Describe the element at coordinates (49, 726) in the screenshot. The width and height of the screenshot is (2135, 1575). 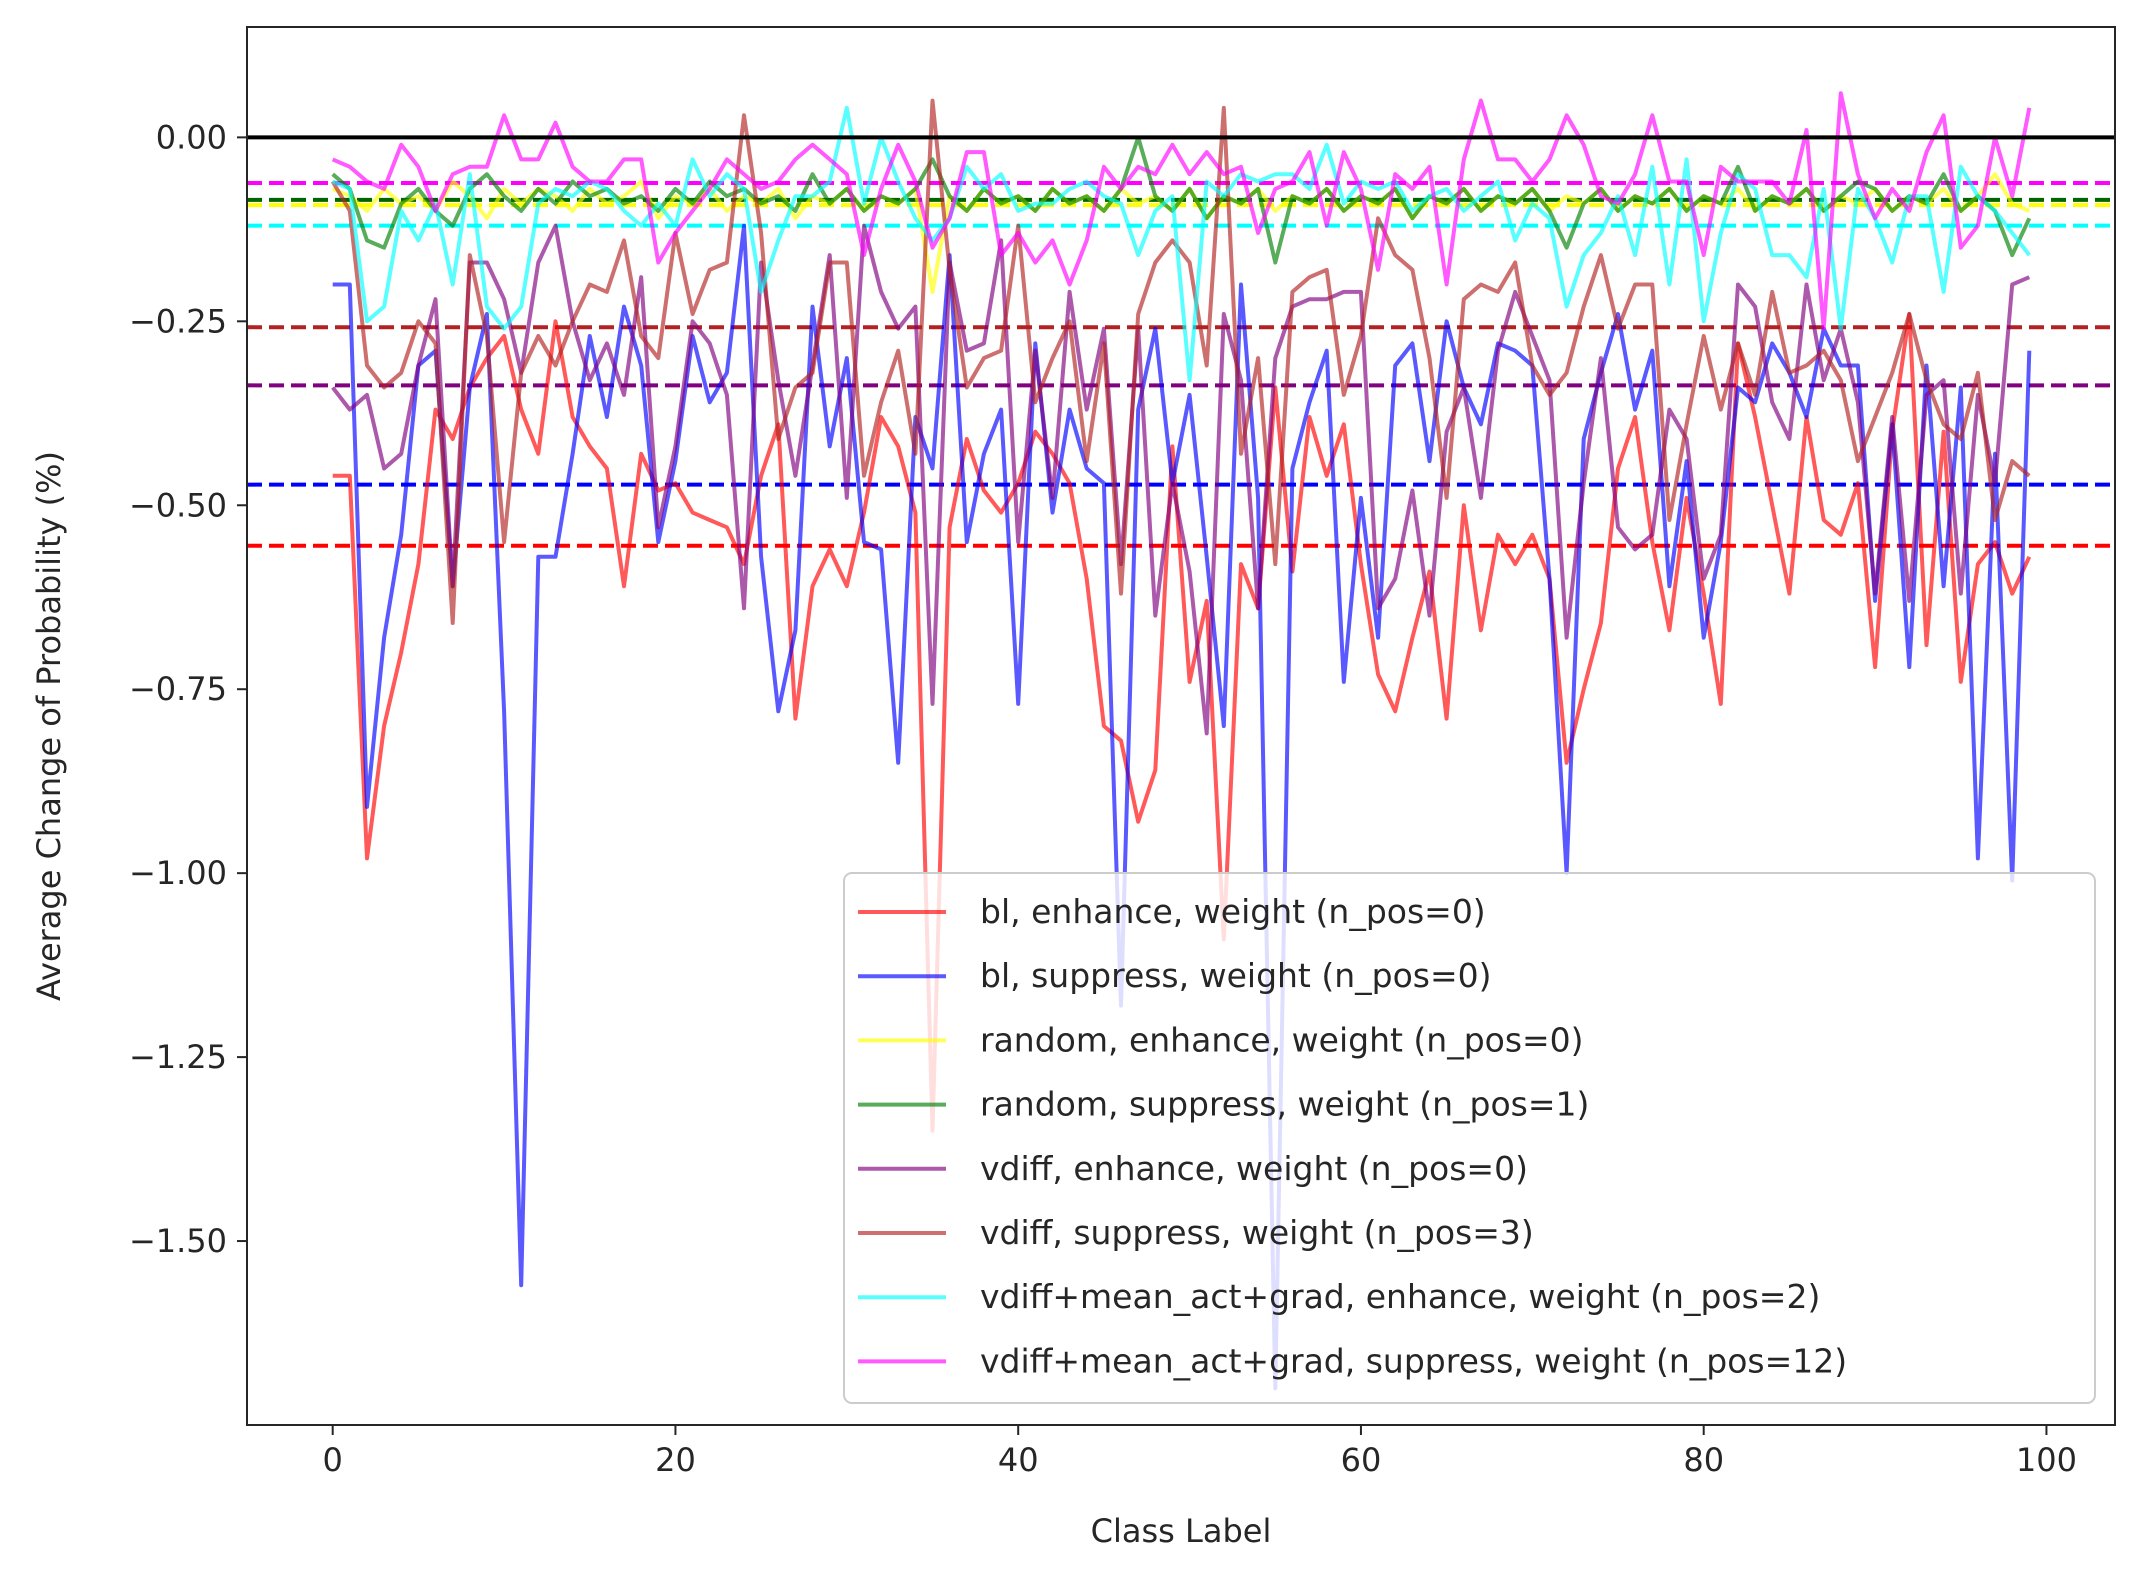
I see `y-axis-label: Average Change of Probability (%)` at that location.